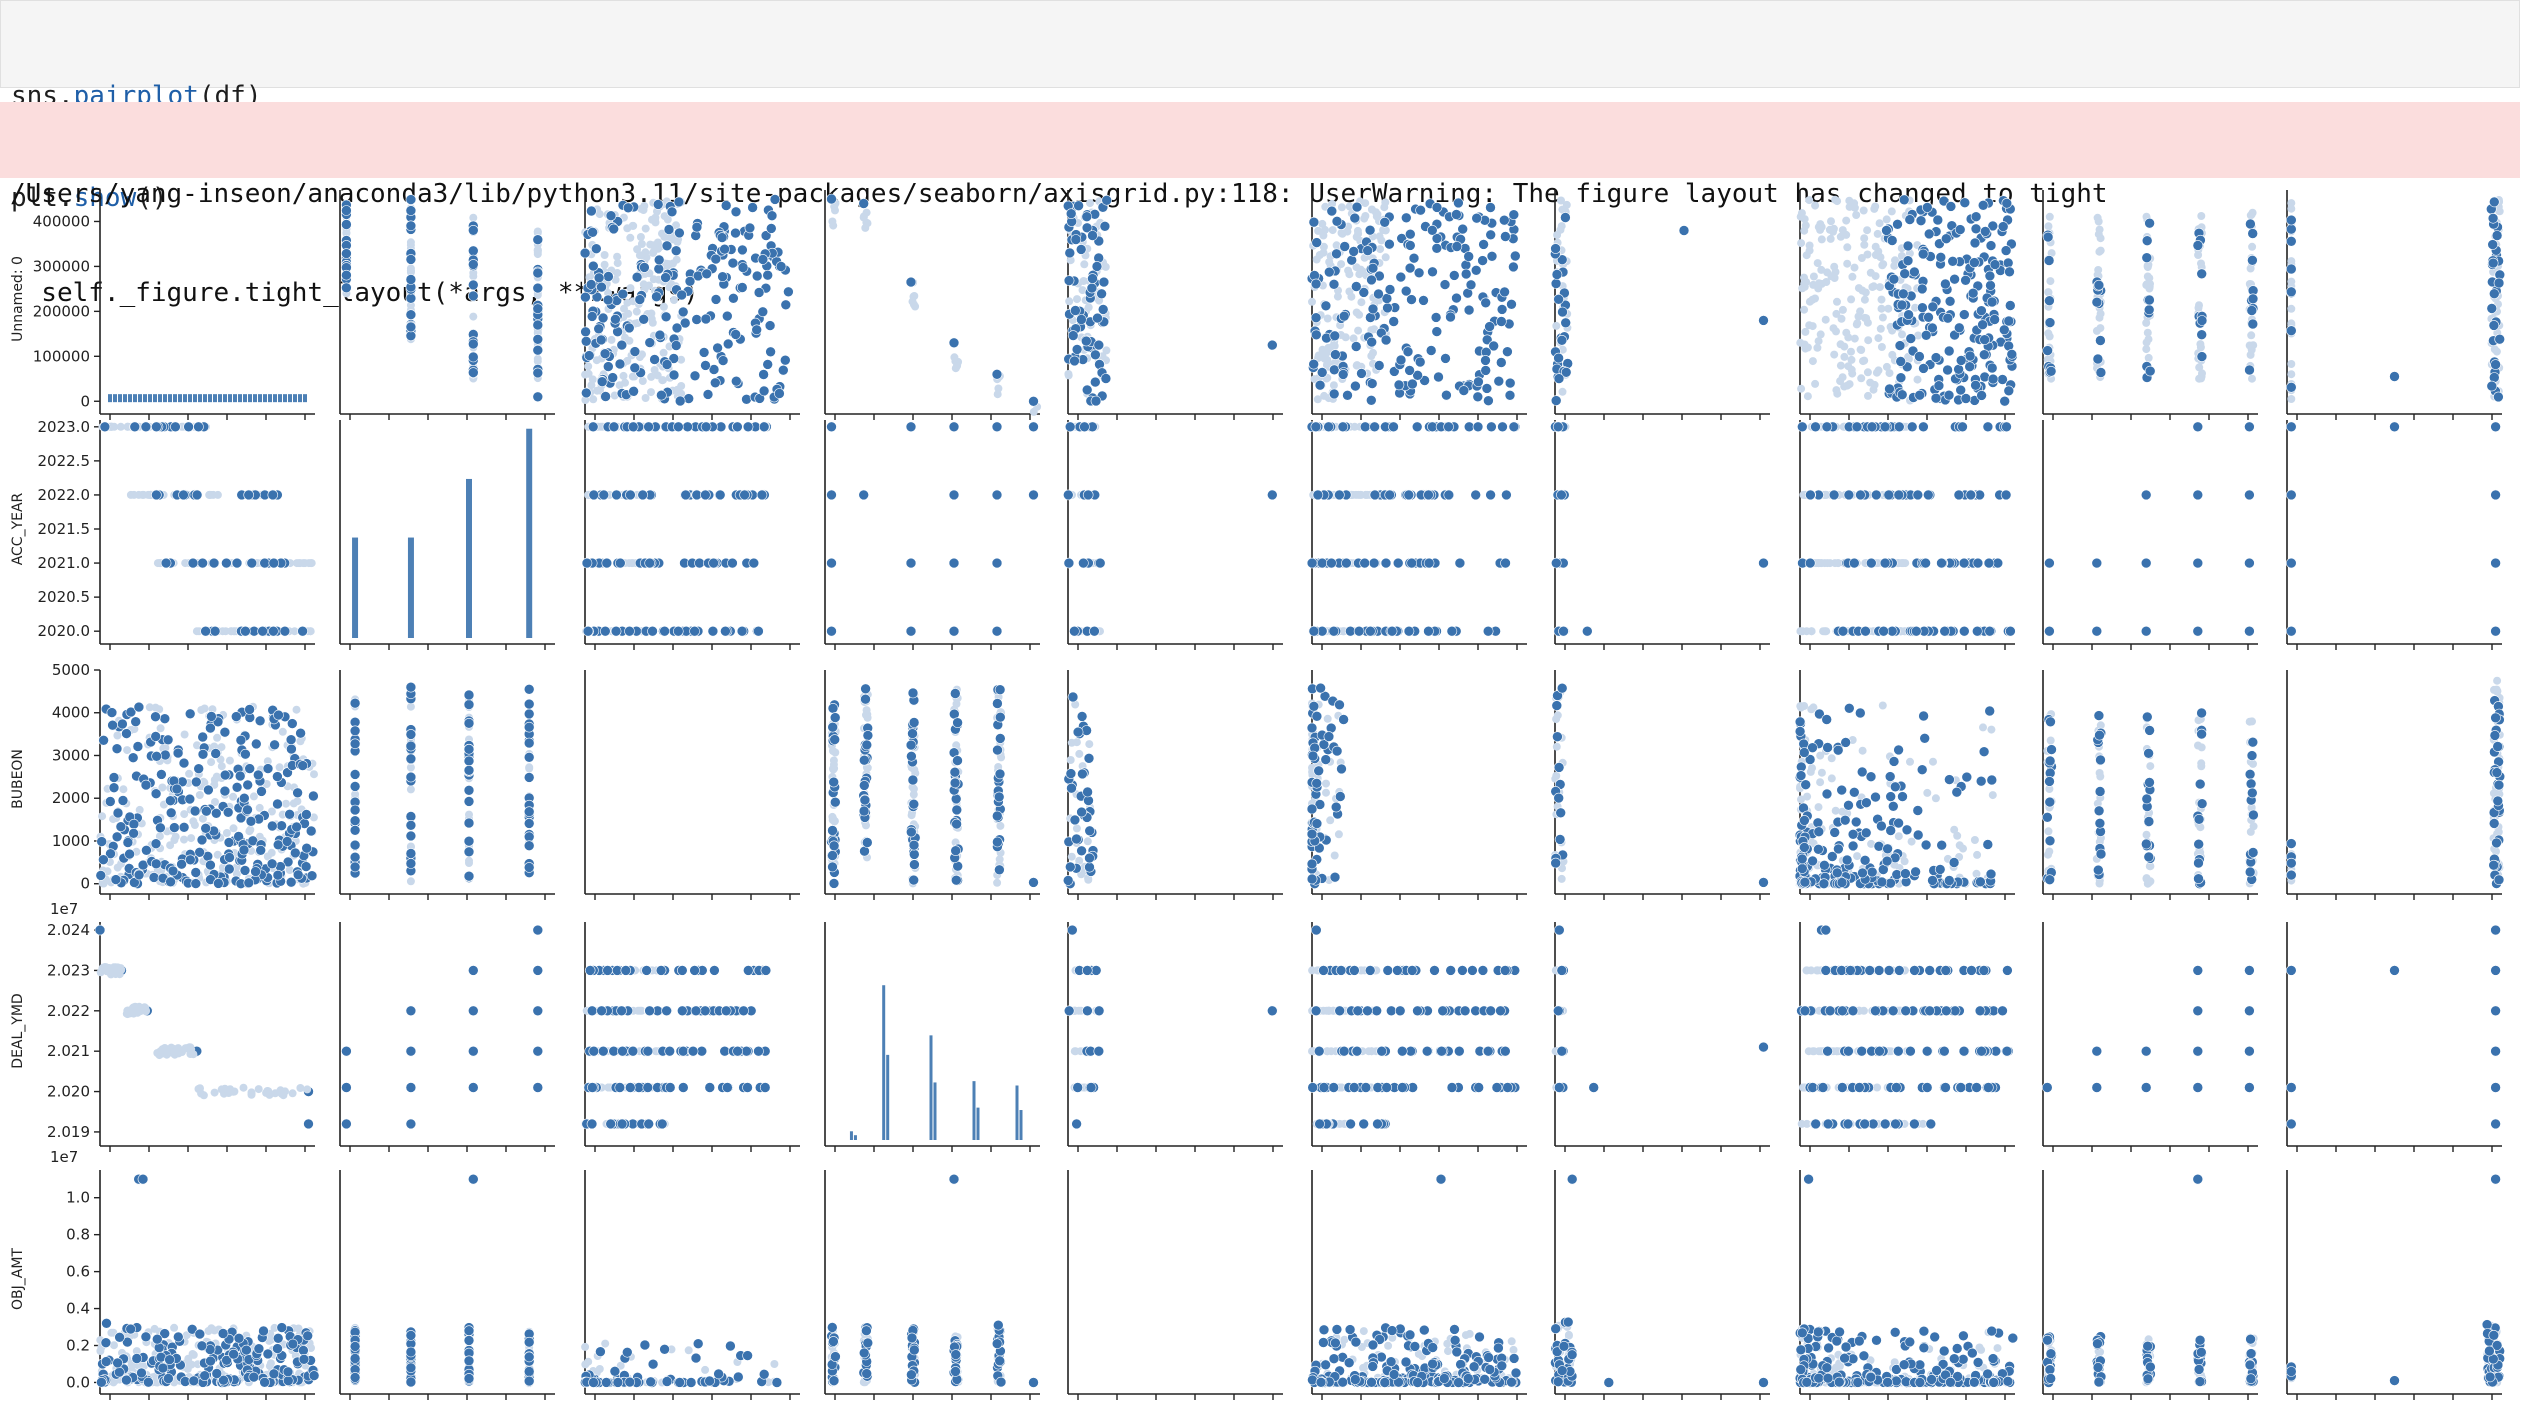 Image resolution: width=2522 pixels, height=1418 pixels. I want to click on y-axis-label: DEAL_YMD, so click(18, 1030).